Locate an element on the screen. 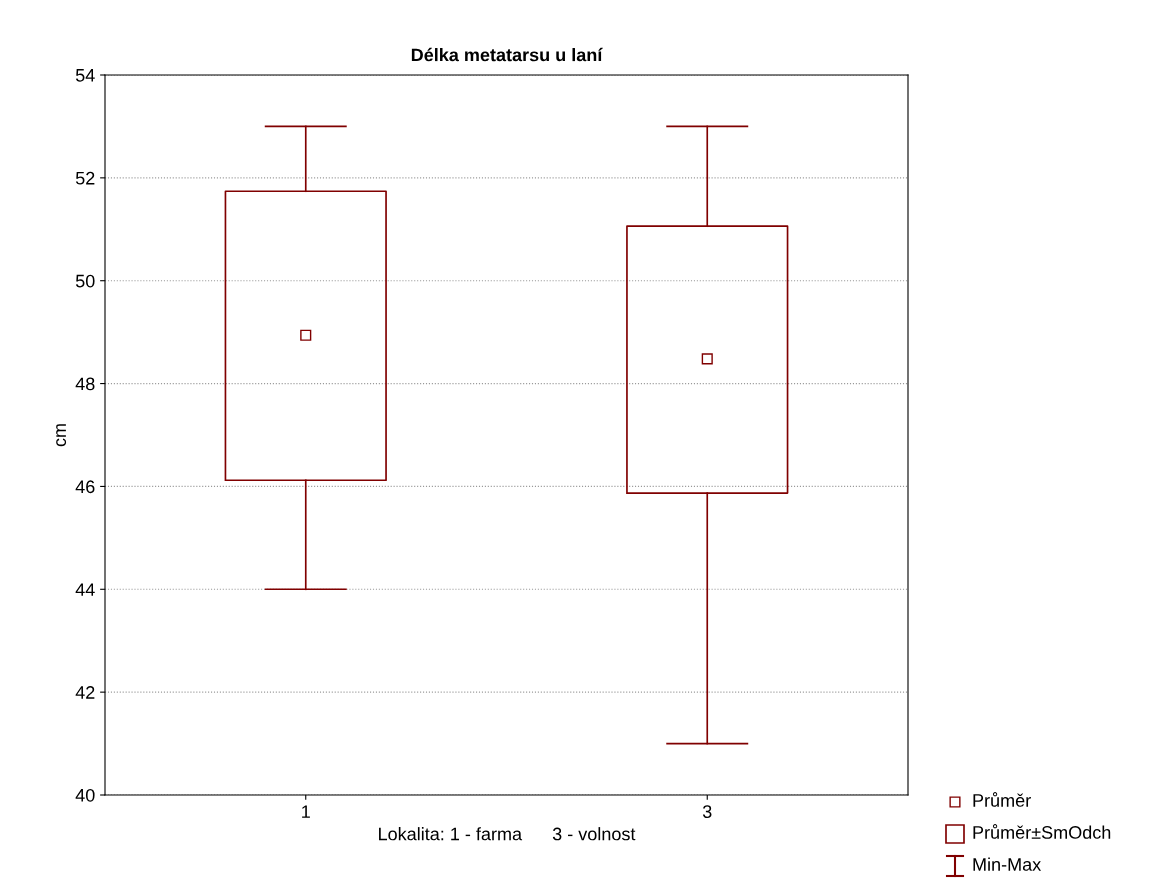 The height and width of the screenshot is (888, 1173). y-tick-label: 50 is located at coordinates (85, 281).